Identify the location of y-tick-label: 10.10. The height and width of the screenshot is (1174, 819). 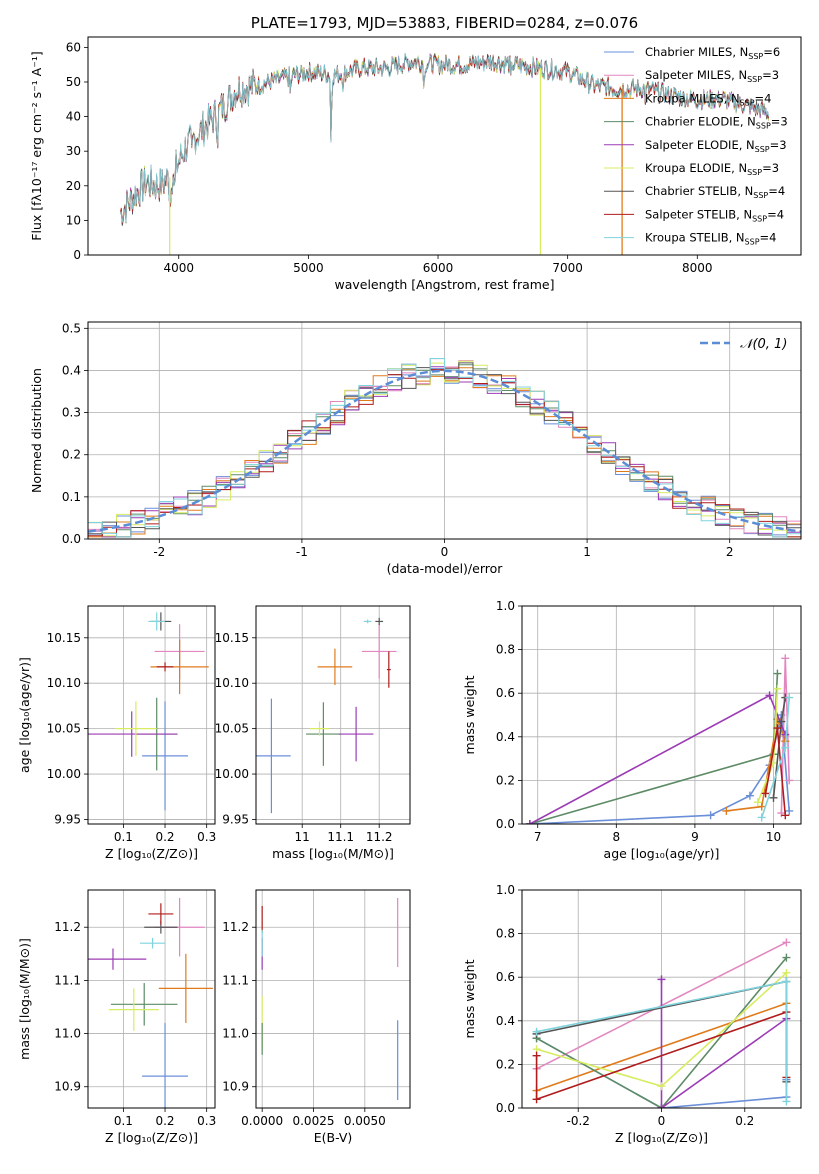
(232, 683).